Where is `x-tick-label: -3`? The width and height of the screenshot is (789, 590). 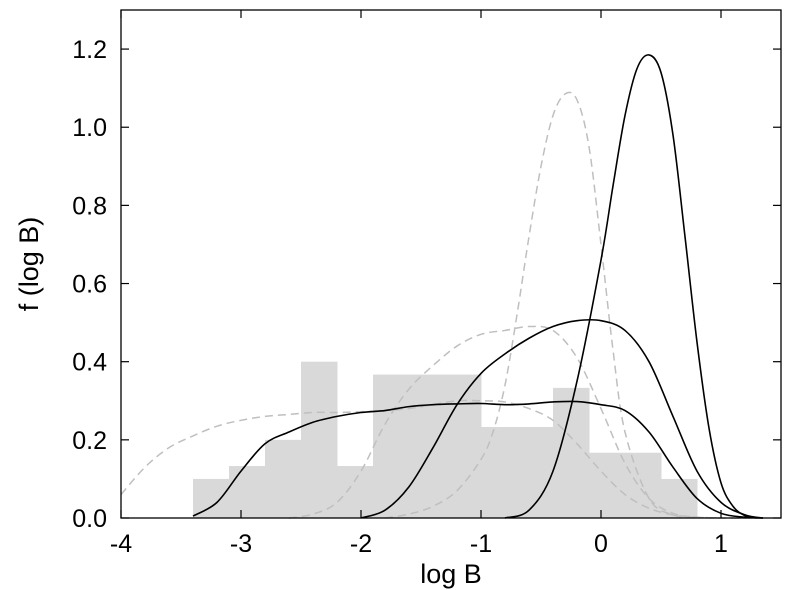
x-tick-label: -3 is located at coordinates (241, 544).